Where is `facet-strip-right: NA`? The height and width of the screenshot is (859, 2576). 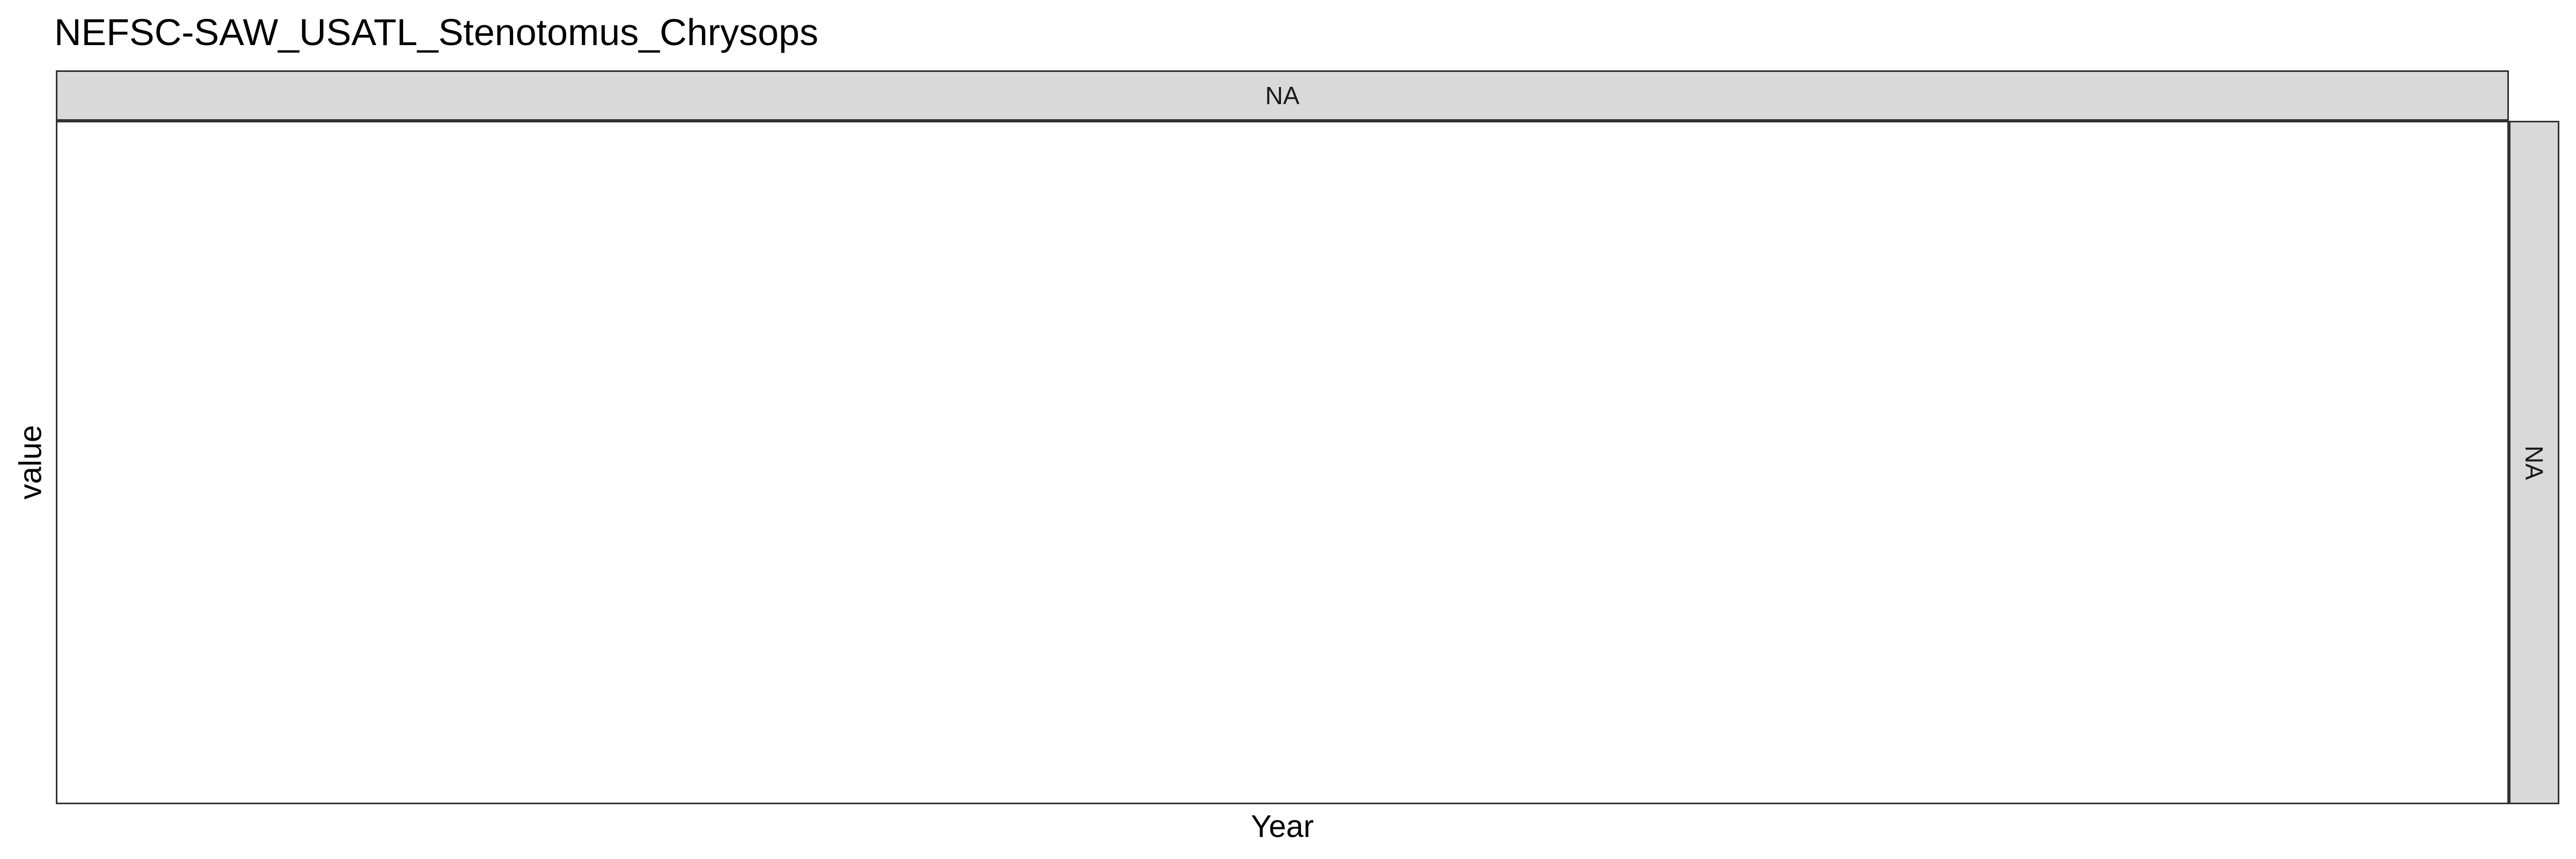
facet-strip-right: NA is located at coordinates (2534, 462).